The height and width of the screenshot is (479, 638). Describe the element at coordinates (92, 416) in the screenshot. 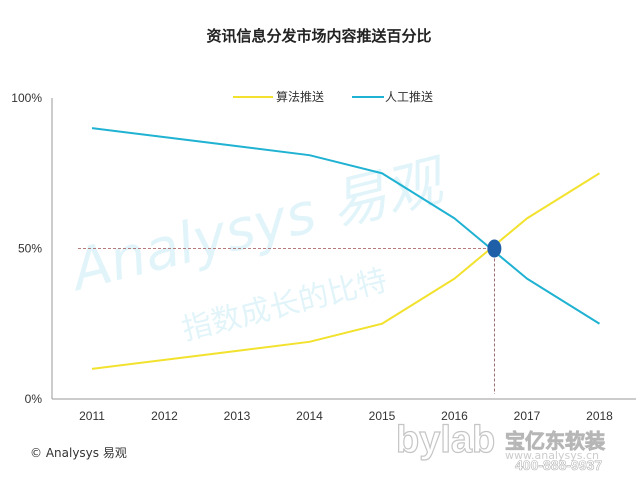

I see `x-tick-label: 2011` at that location.